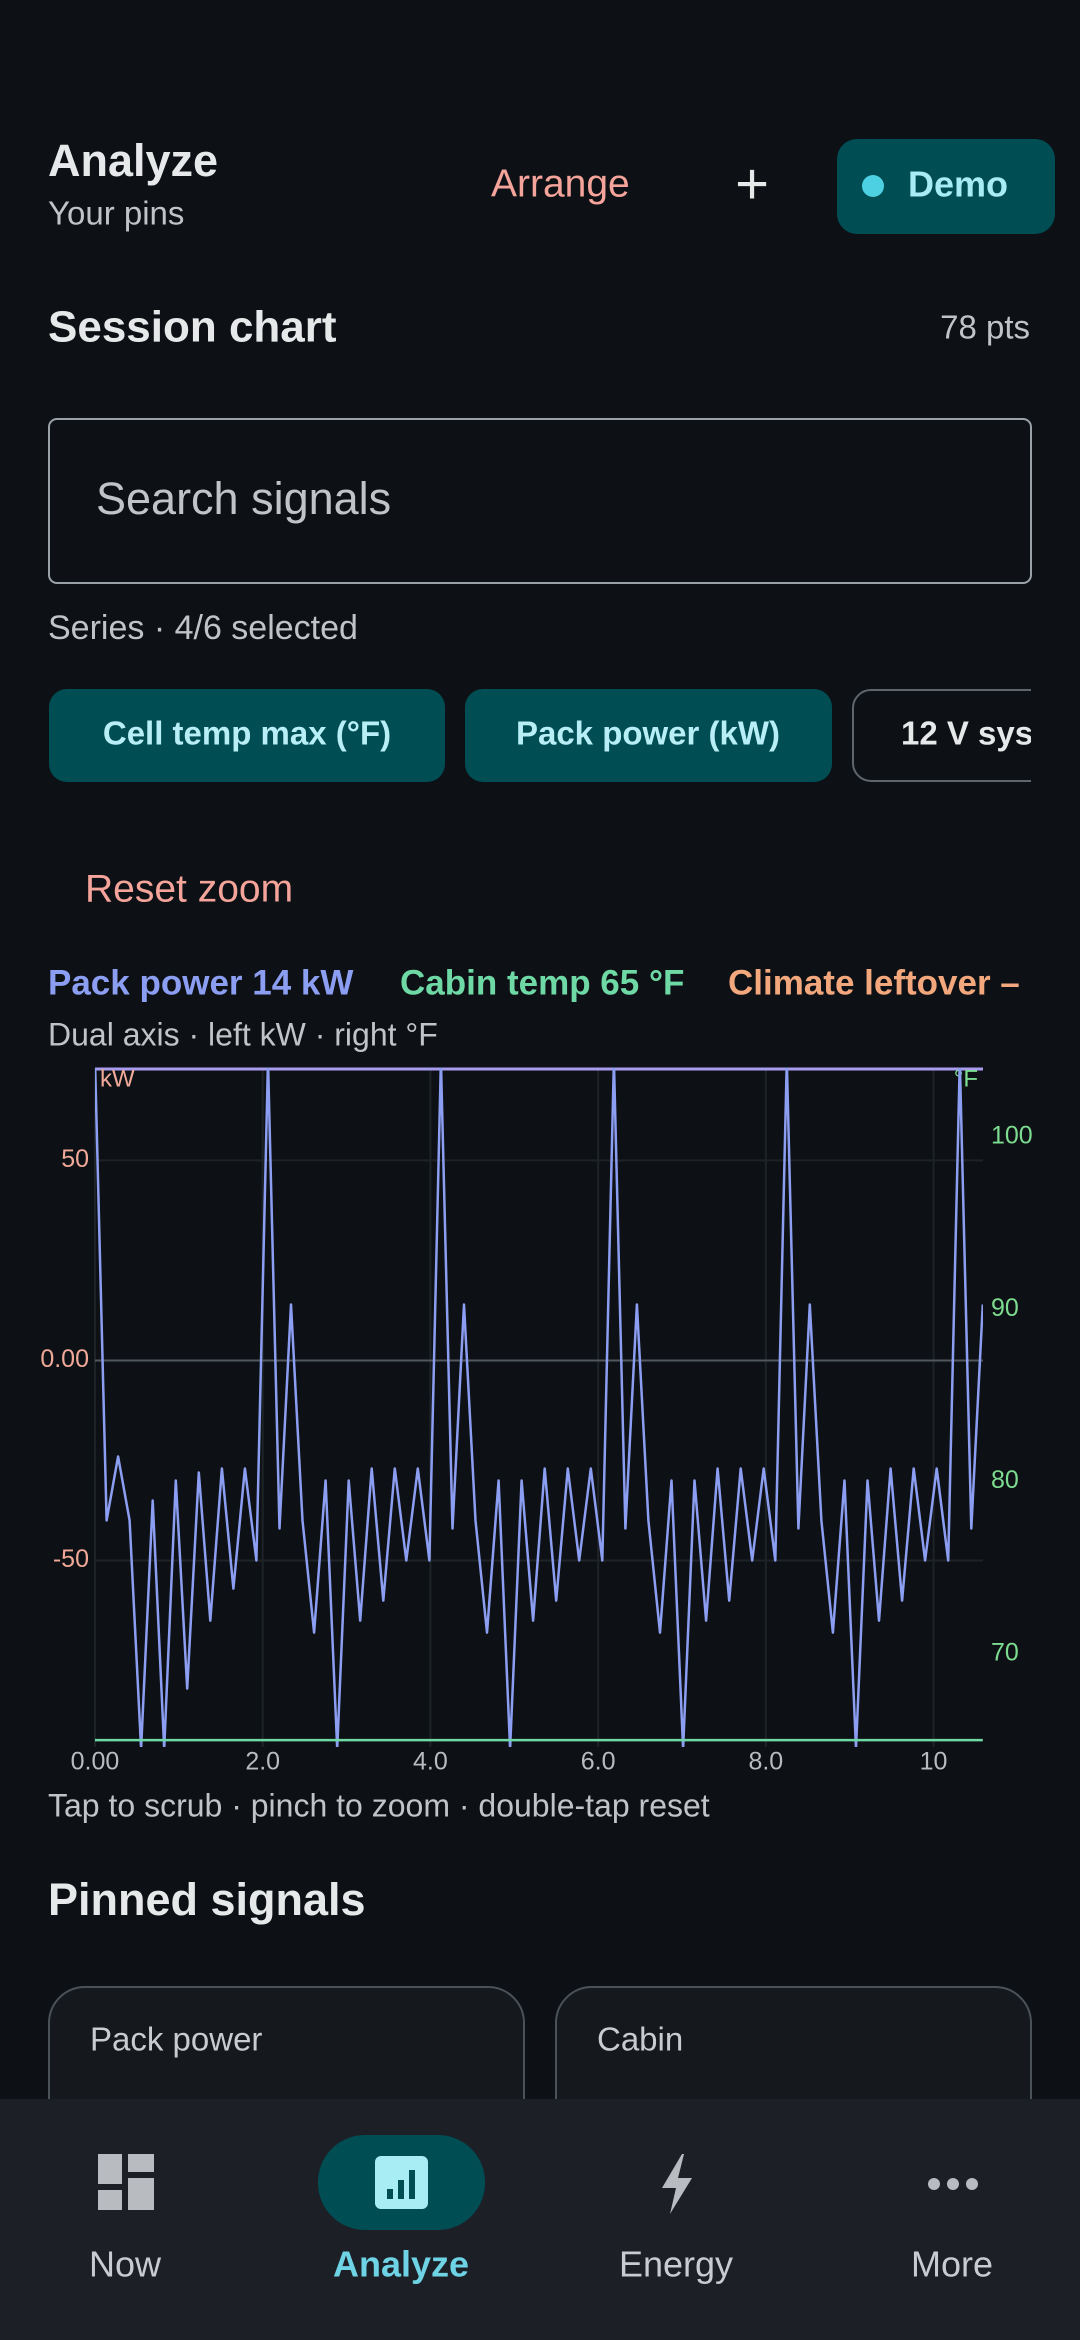 Image resolution: width=1080 pixels, height=2340 pixels. I want to click on section-title: Session chart, so click(192, 327).